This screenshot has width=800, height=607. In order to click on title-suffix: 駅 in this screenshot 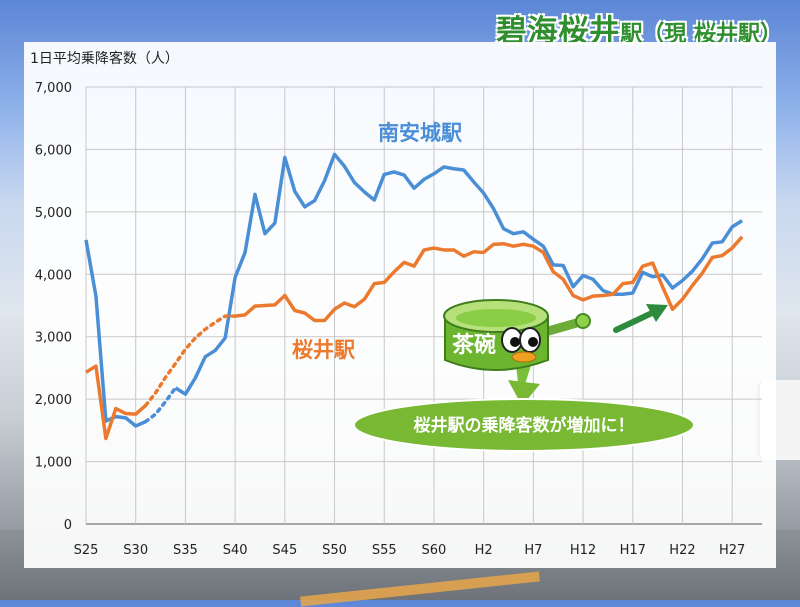, I will do `click(631, 34)`.